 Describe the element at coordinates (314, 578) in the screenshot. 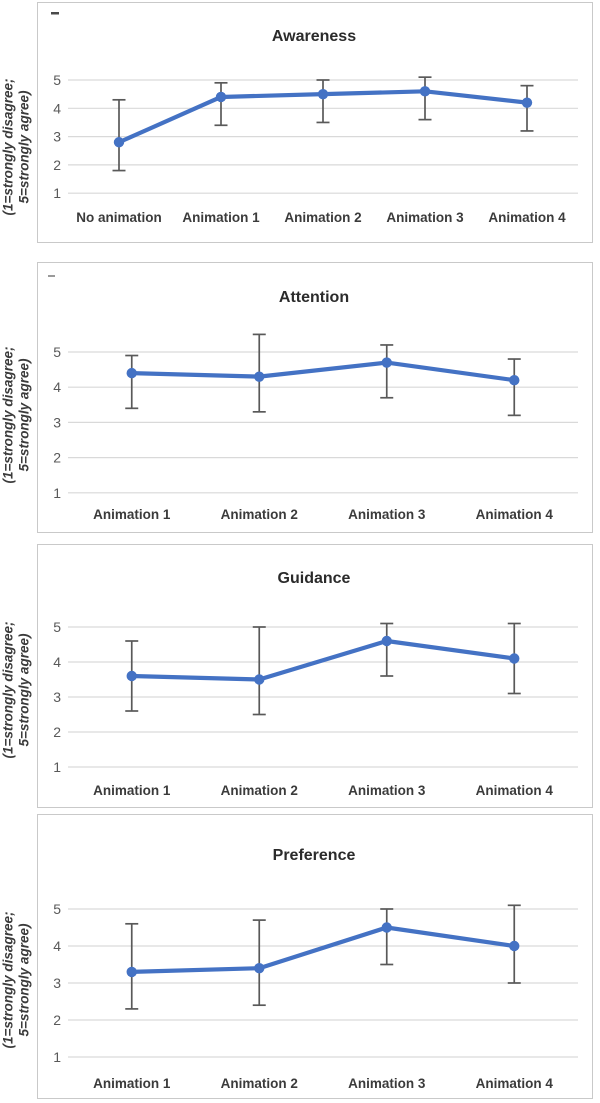

I see `chart-title: Guidance` at that location.